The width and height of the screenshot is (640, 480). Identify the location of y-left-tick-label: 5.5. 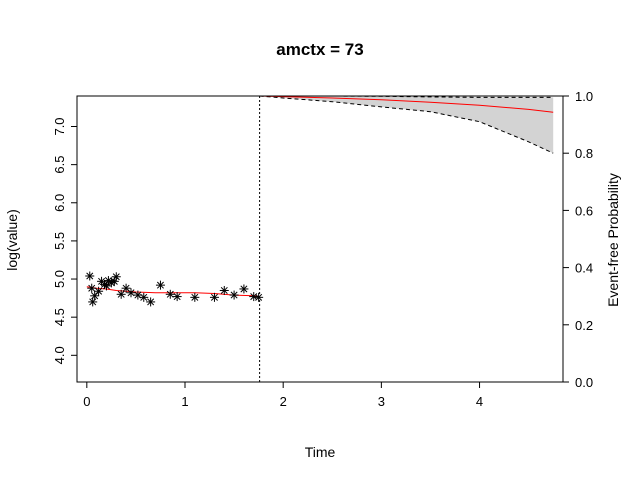
(59, 241).